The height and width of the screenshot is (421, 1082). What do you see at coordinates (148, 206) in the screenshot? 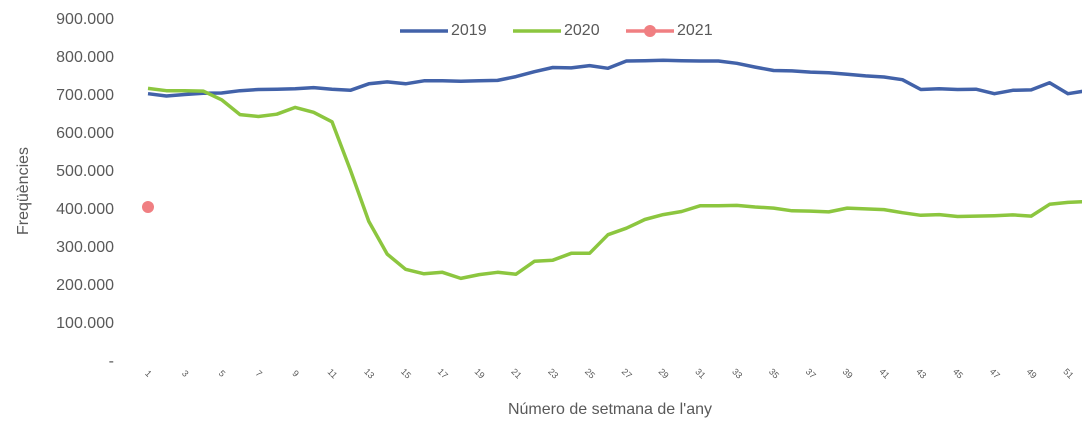
I see `series-marker` at bounding box center [148, 206].